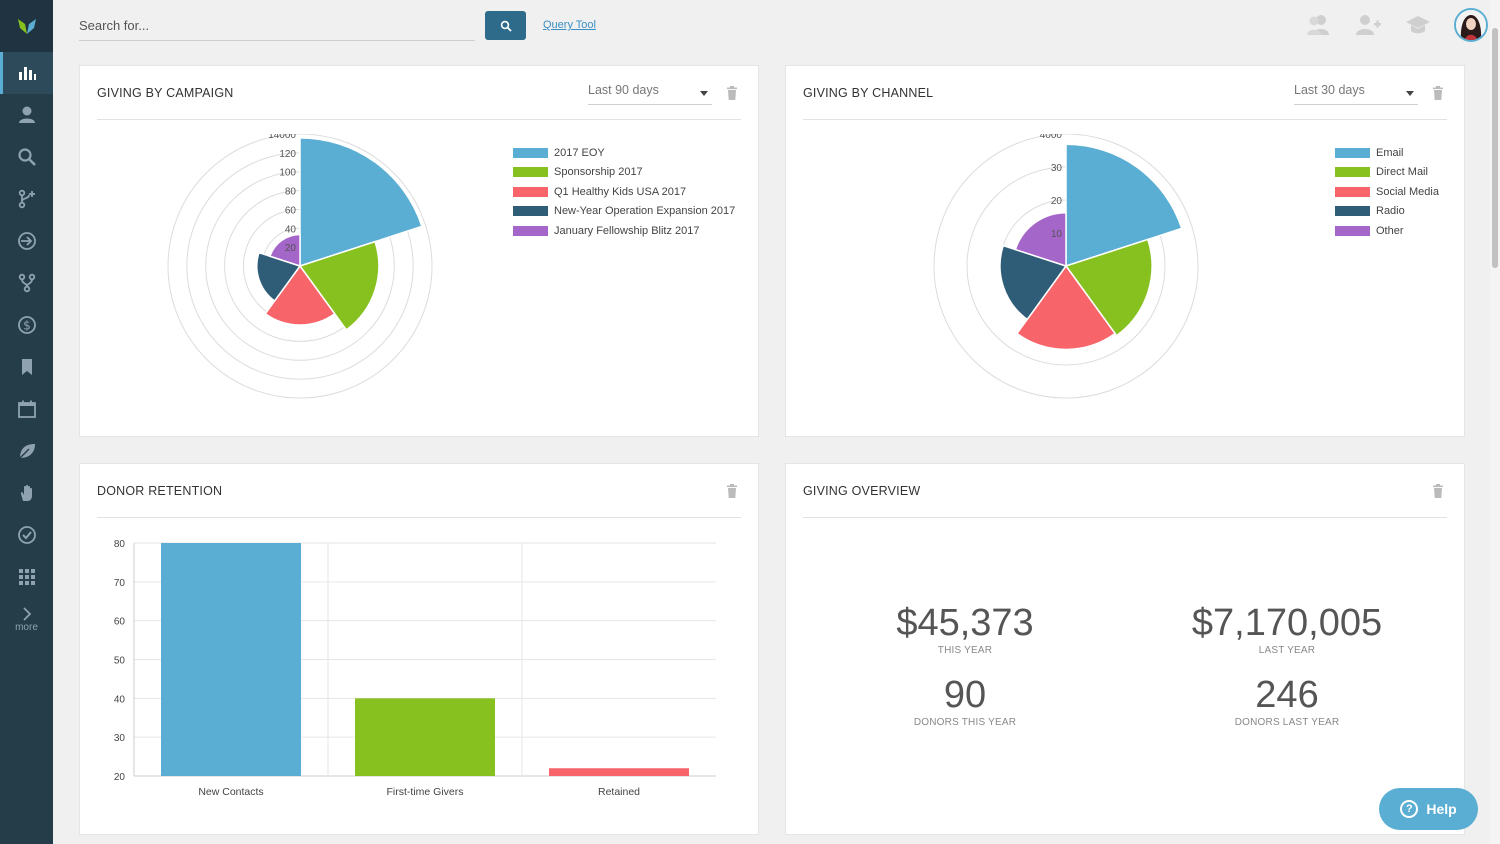 The height and width of the screenshot is (844, 1500). I want to click on last-year-label: LAST YEAR, so click(1287, 650).